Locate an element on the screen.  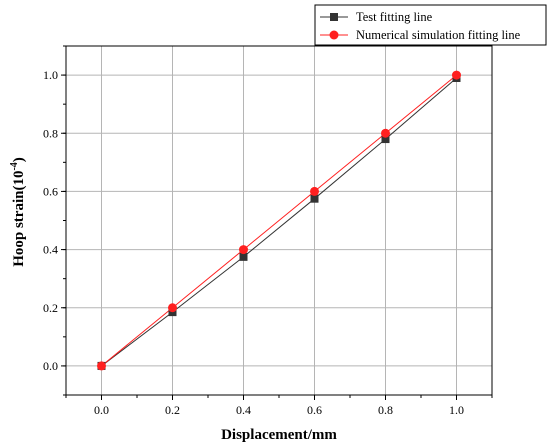
y-tick-label: 0.2 is located at coordinates (50, 308).